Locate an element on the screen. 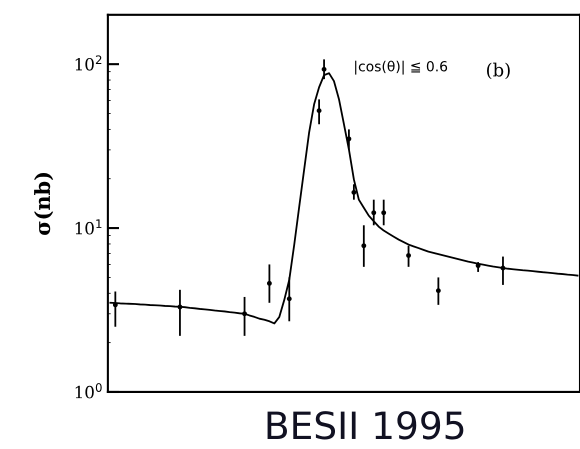 The image size is (580, 449). y-tick-label: 10$^{1}$ is located at coordinates (89, 227).